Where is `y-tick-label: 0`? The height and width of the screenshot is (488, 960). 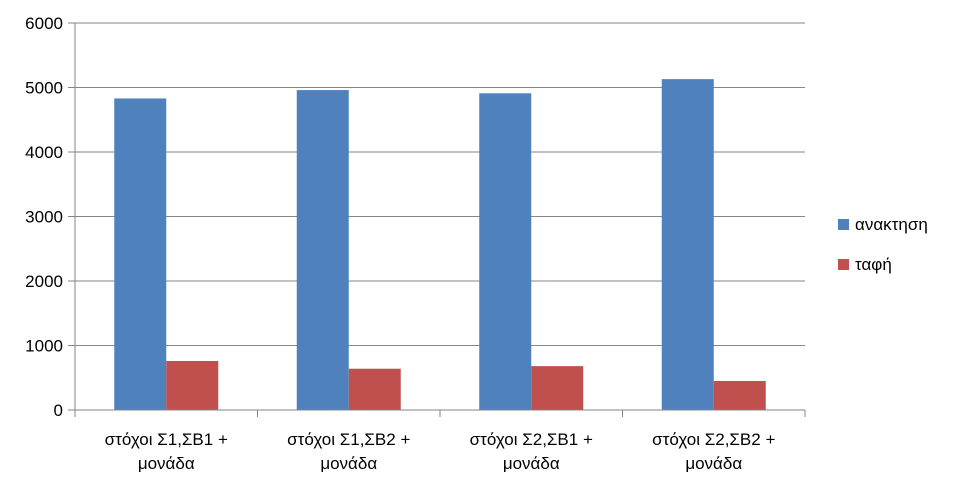 y-tick-label: 0 is located at coordinates (58, 410).